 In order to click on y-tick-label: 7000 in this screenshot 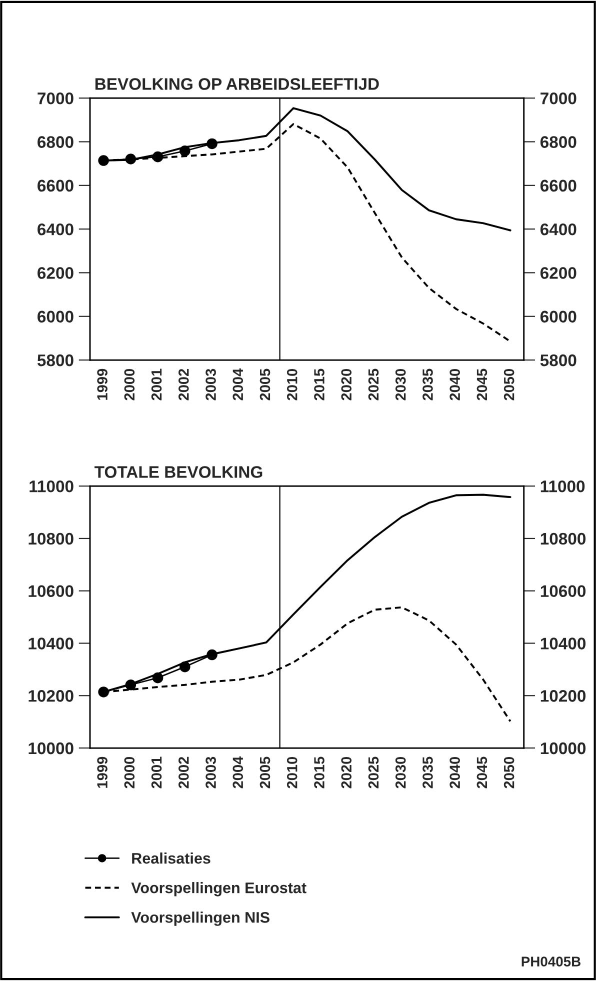, I will do `click(56, 98)`.